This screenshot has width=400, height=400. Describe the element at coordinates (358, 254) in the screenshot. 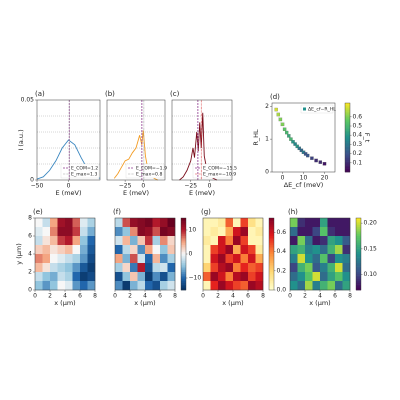

I see `colorbar-frame` at that location.